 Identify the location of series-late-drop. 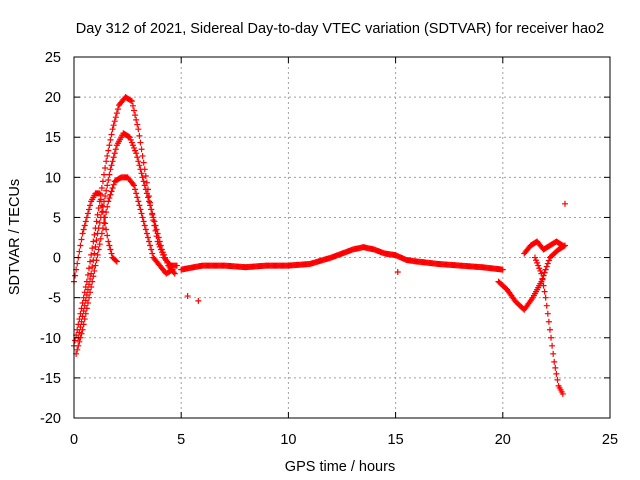
(548, 325).